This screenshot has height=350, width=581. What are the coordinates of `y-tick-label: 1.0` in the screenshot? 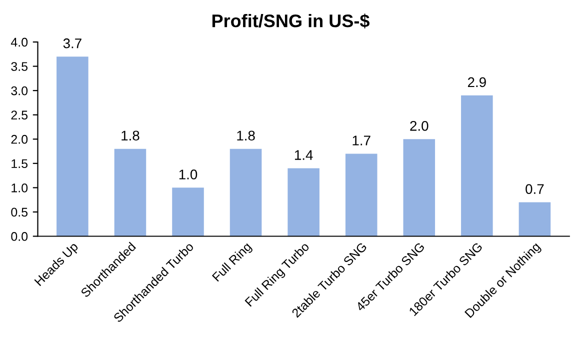 It's located at (20, 187).